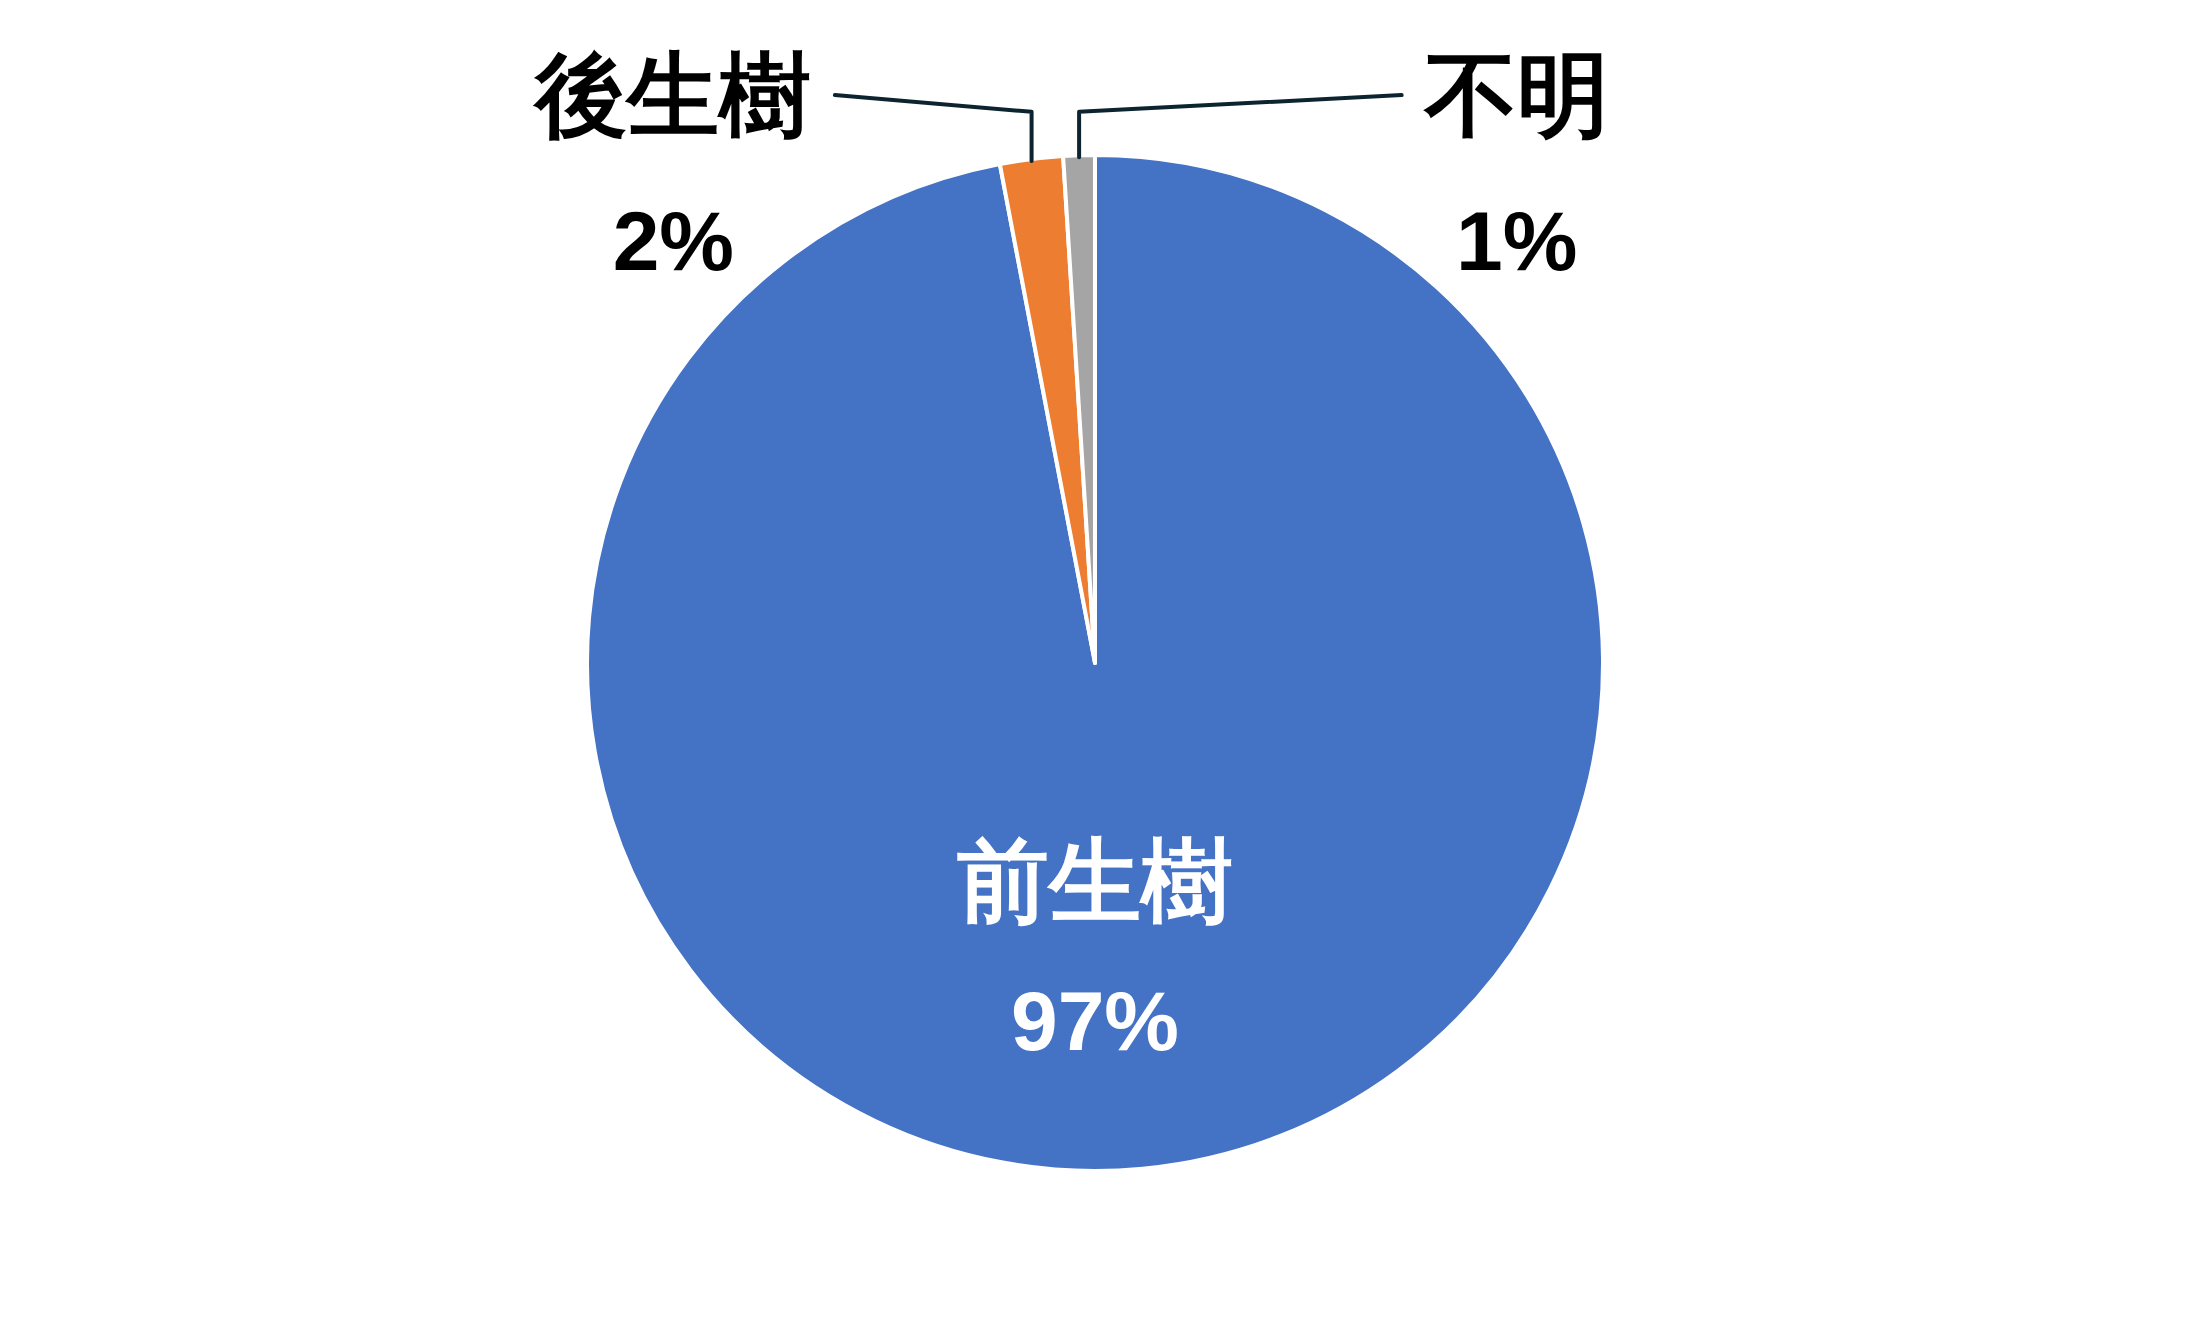  I want to click on data-label: 2%, so click(673, 241).